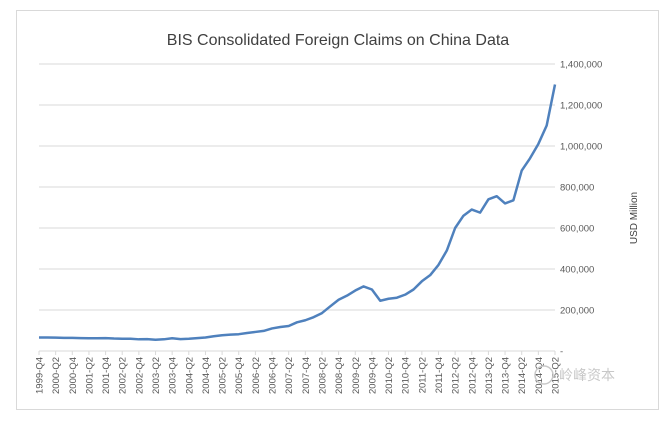  What do you see at coordinates (206, 375) in the screenshot?
I see `x-tick-label: 2004-Q4` at bounding box center [206, 375].